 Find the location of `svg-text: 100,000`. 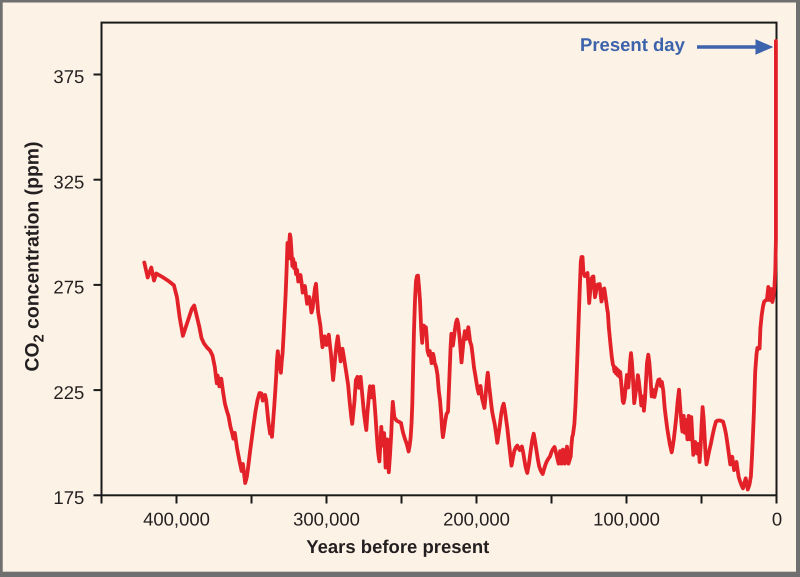

svg-text: 100,000 is located at coordinates (626, 519).